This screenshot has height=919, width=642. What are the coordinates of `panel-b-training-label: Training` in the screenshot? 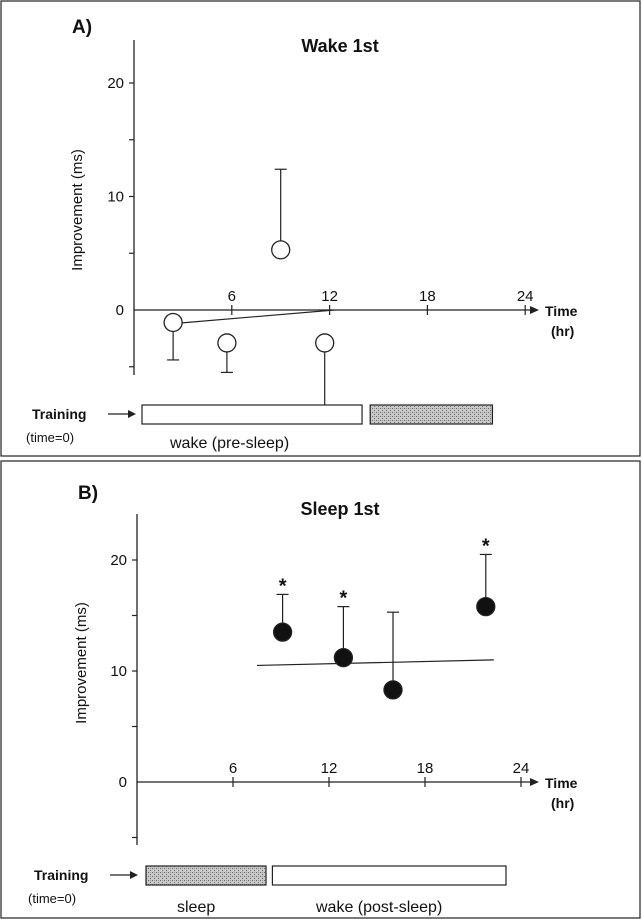 It's located at (61, 875).